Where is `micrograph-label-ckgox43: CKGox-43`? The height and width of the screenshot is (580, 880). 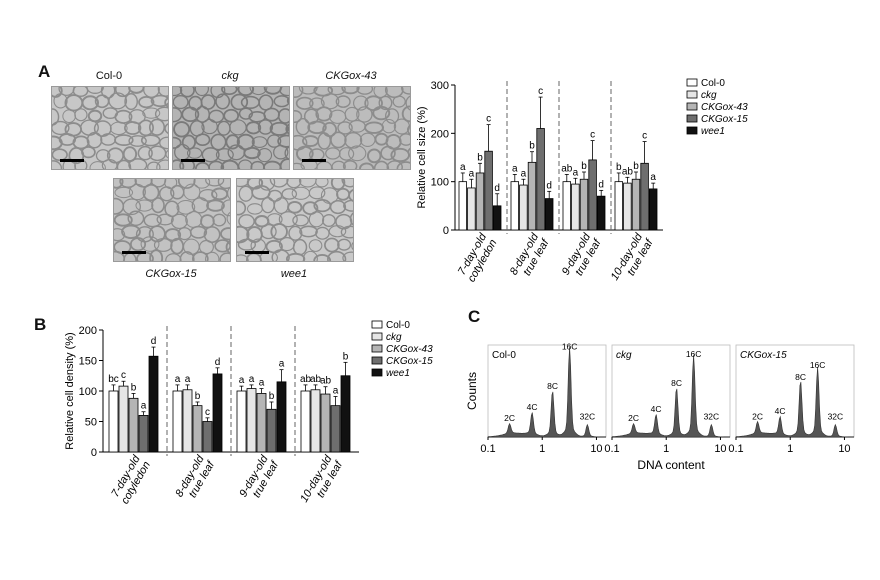 micrograph-label-ckgox43: CKGox-43 is located at coordinates (351, 76).